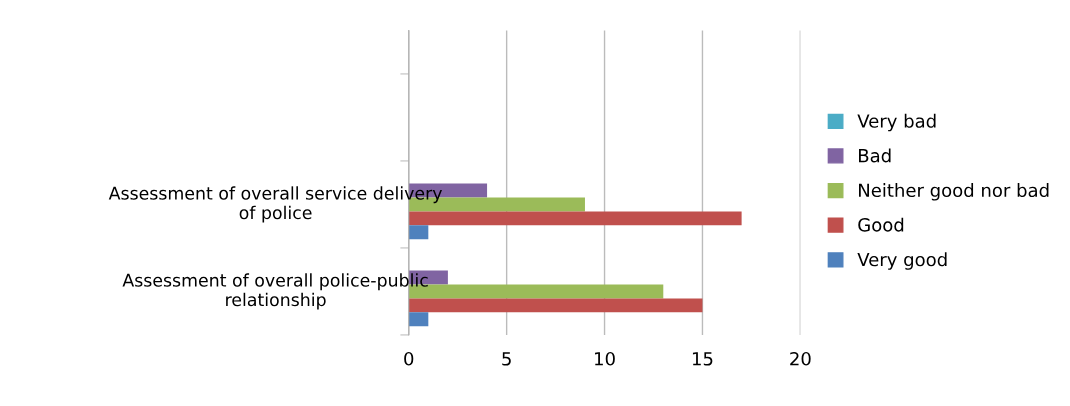 The image size is (1070, 406). What do you see at coordinates (409, 358) in the screenshot?
I see `x-tick-label: 0` at bounding box center [409, 358].